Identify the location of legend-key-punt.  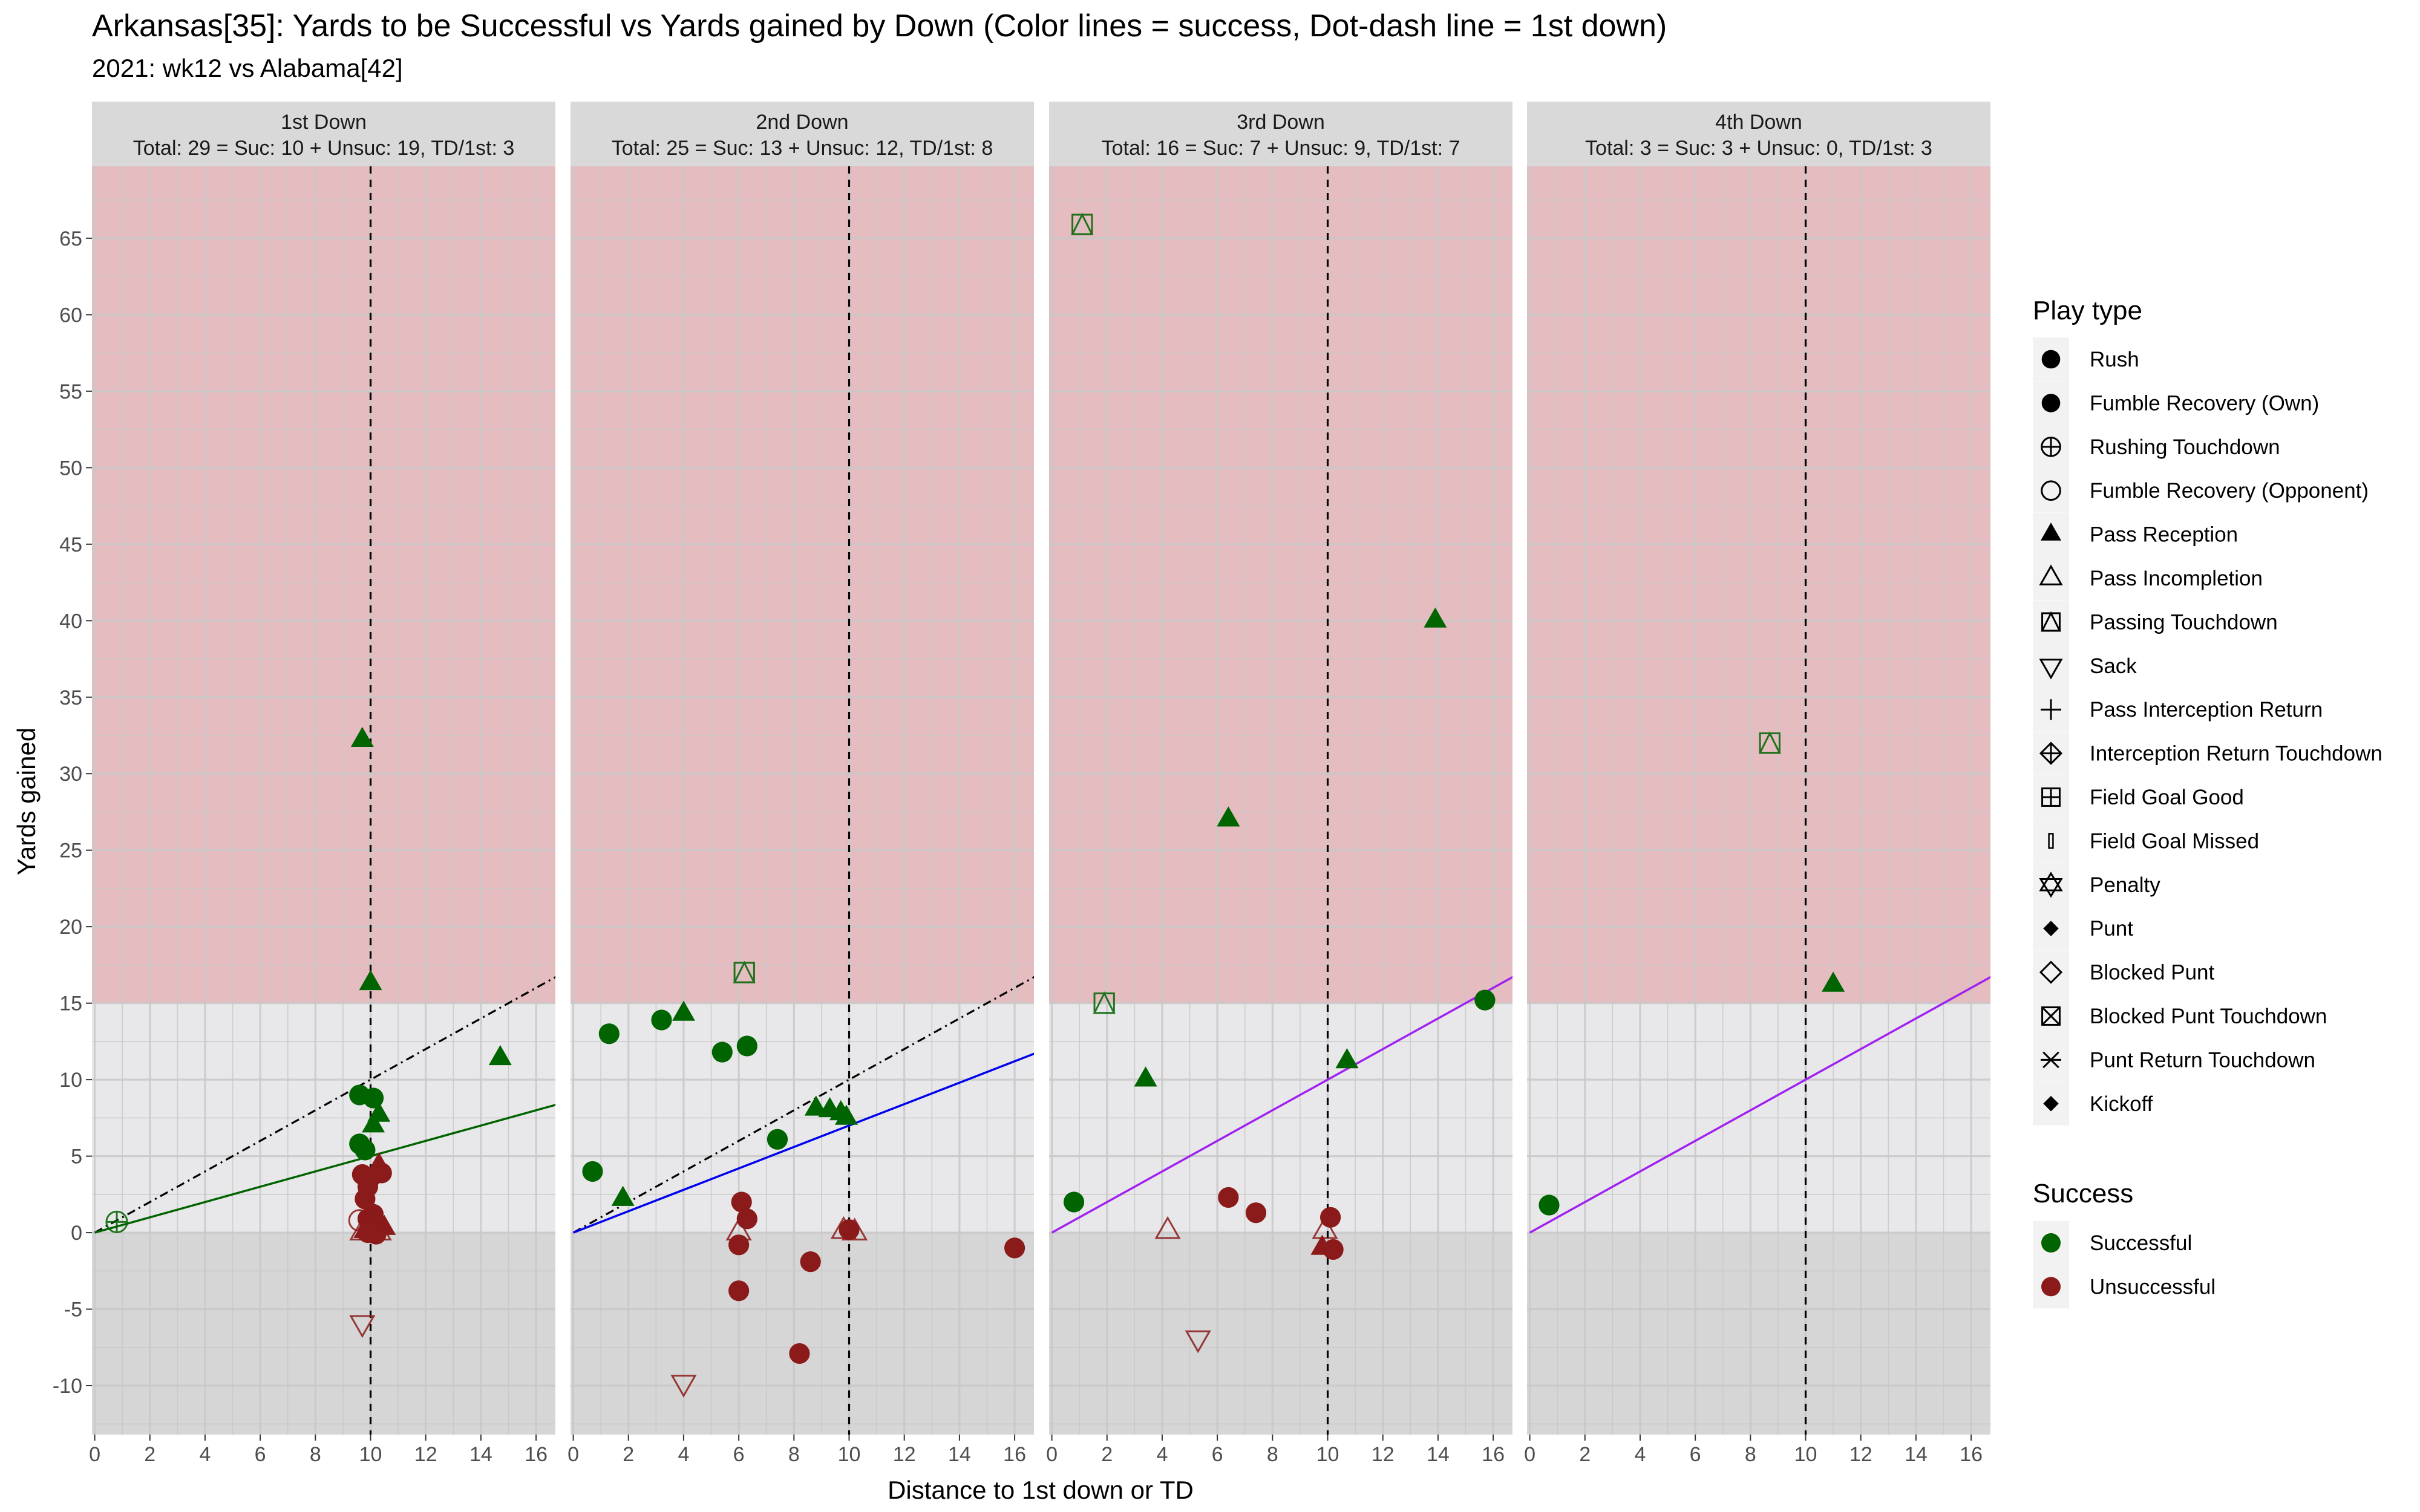
(2051, 928).